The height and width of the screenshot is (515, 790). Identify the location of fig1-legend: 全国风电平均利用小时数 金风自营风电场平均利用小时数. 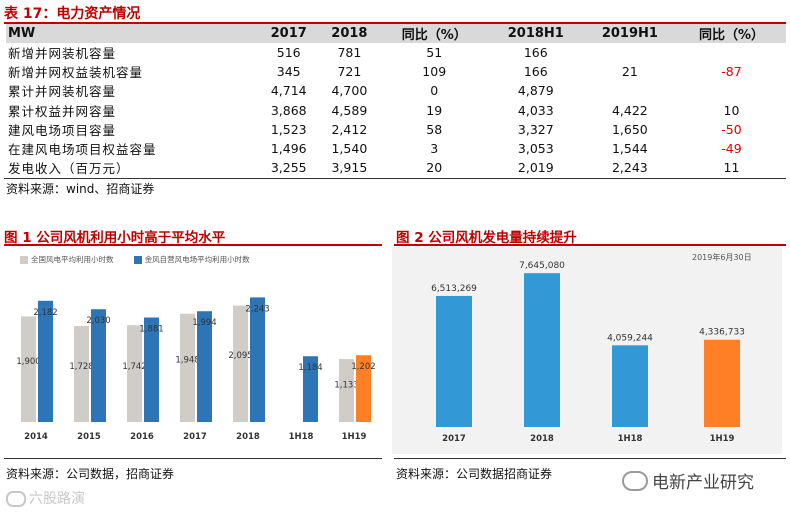
(135, 258).